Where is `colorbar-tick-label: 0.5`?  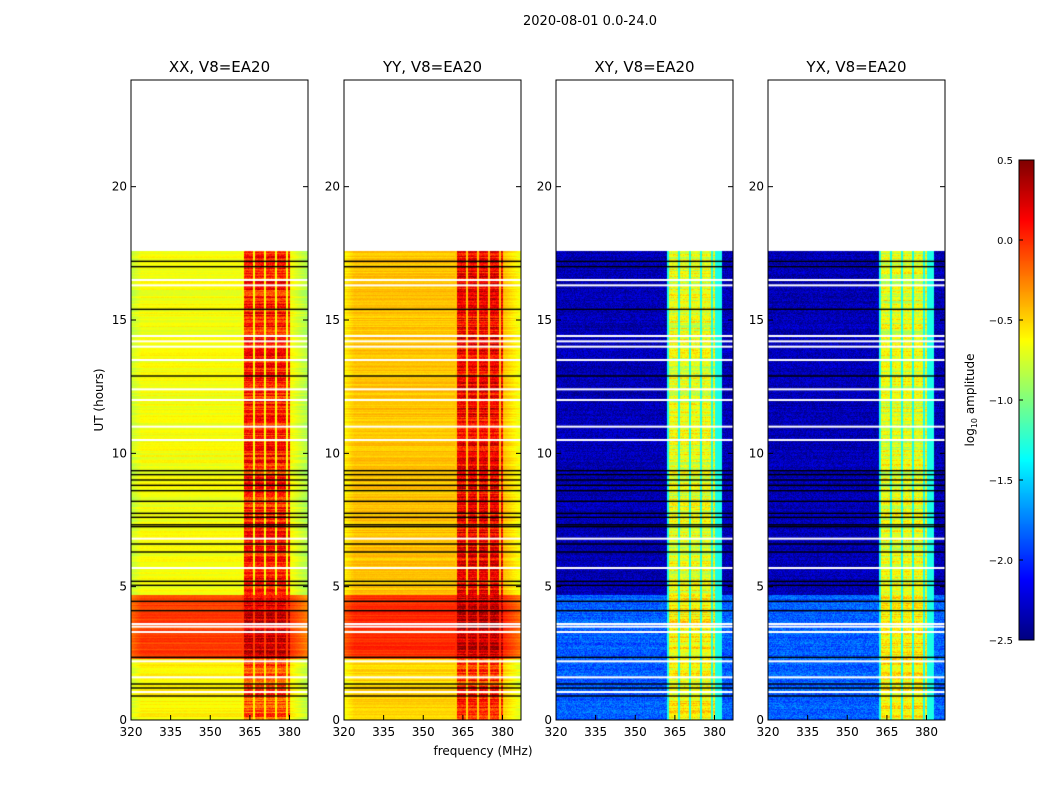 colorbar-tick-label: 0.5 is located at coordinates (1005, 161).